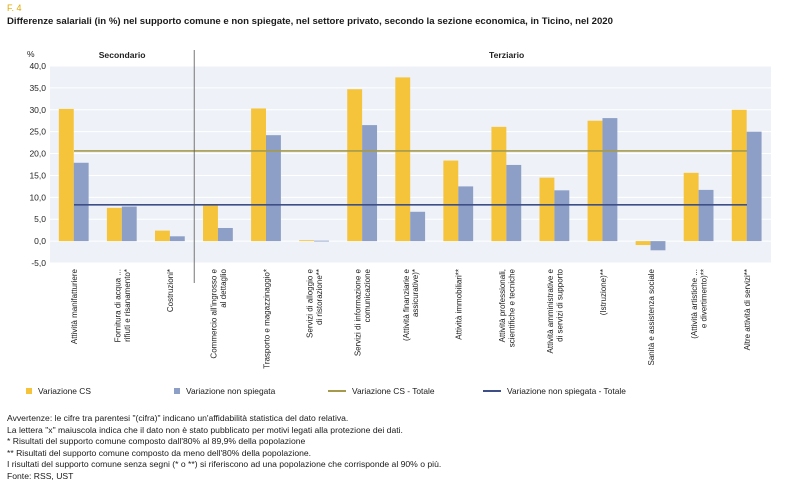  What do you see at coordinates (74, 306) in the screenshot?
I see `x-tick-label: Attività manifatturiere` at bounding box center [74, 306].